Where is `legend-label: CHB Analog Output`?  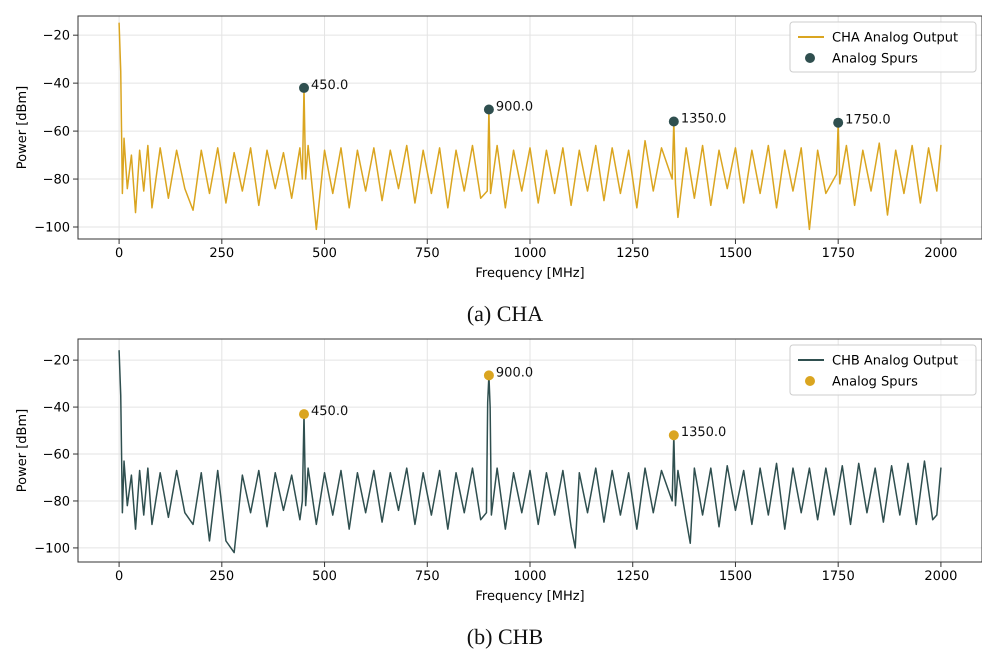
legend-label: CHB Analog Output is located at coordinates (895, 361).